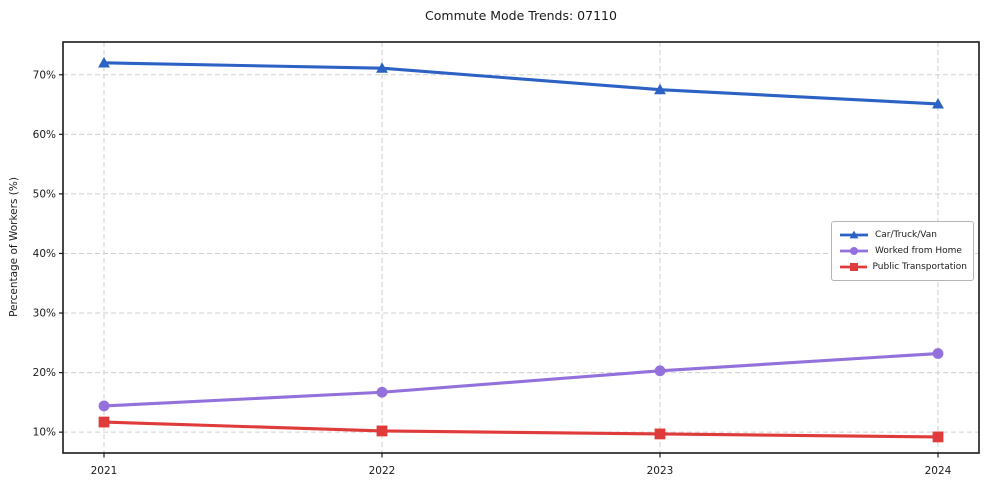 Image resolution: width=990 pixels, height=490 pixels. I want to click on legend-label: Public Transportation, so click(919, 267).